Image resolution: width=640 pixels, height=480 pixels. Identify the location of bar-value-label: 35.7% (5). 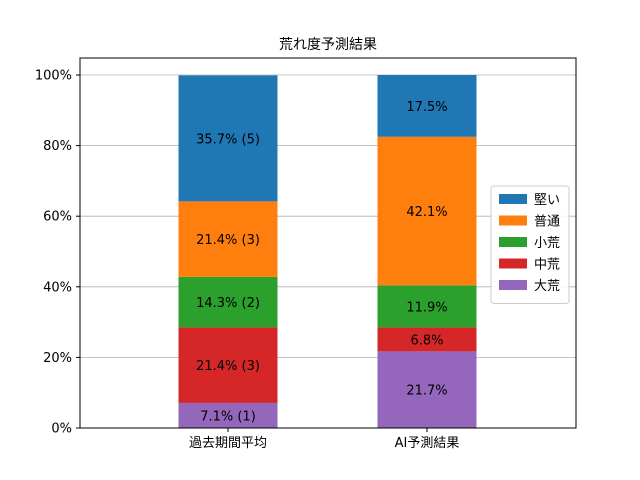
(228, 139).